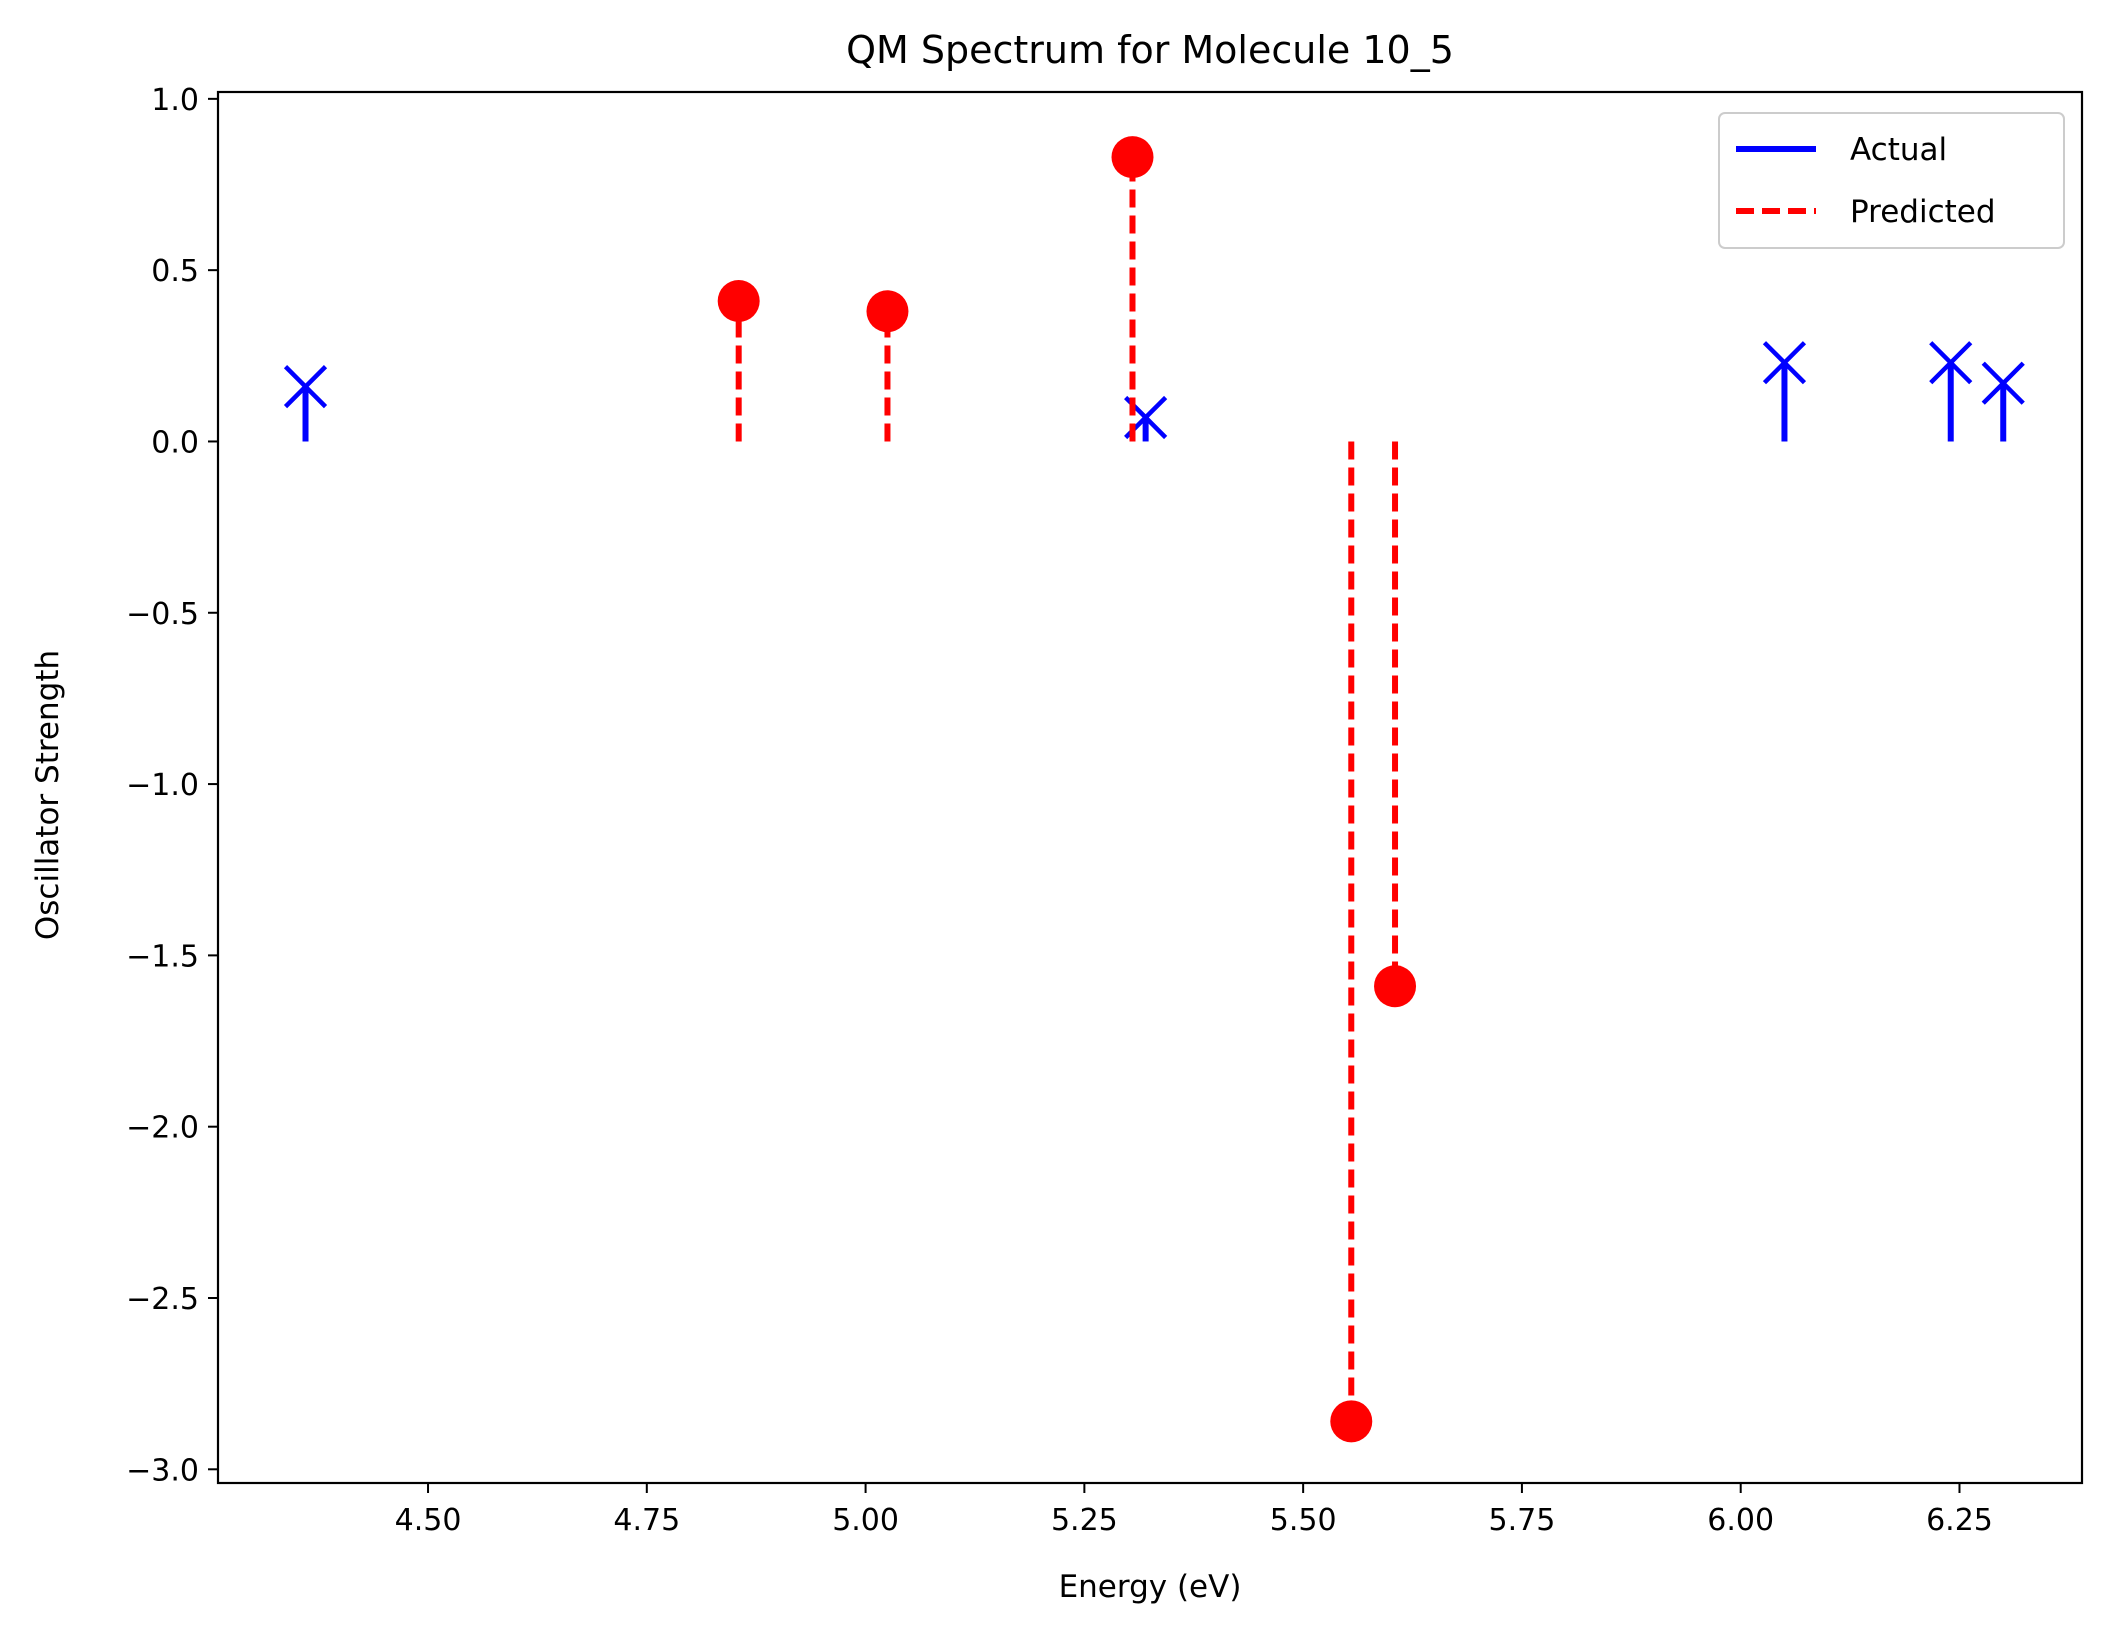 Image resolution: width=2106 pixels, height=1639 pixels. I want to click on x-tick-label: 5.50, so click(1303, 1520).